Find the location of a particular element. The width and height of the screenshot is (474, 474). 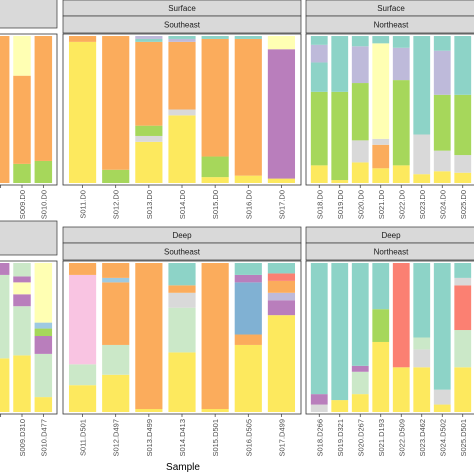

strip-deep_left-cropped is located at coordinates (29, 238).